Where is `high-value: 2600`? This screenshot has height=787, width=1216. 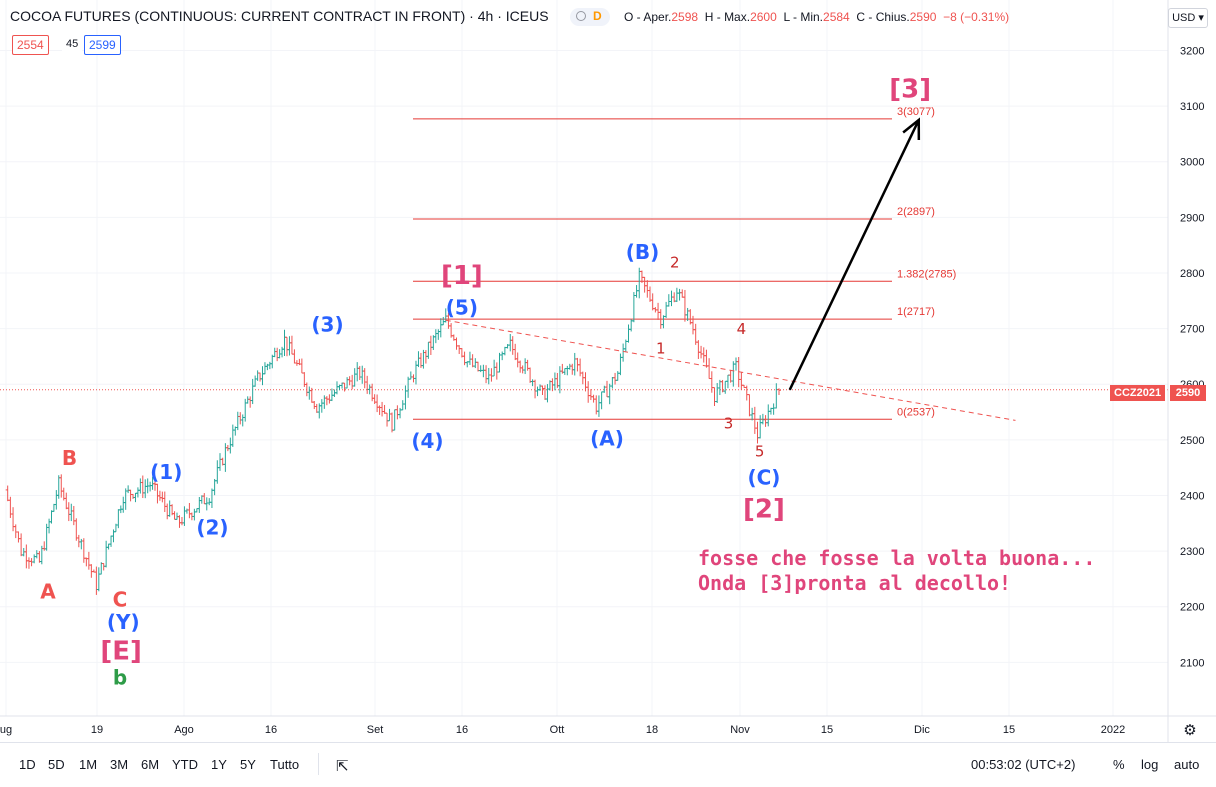
high-value: 2600 is located at coordinates (763, 17).